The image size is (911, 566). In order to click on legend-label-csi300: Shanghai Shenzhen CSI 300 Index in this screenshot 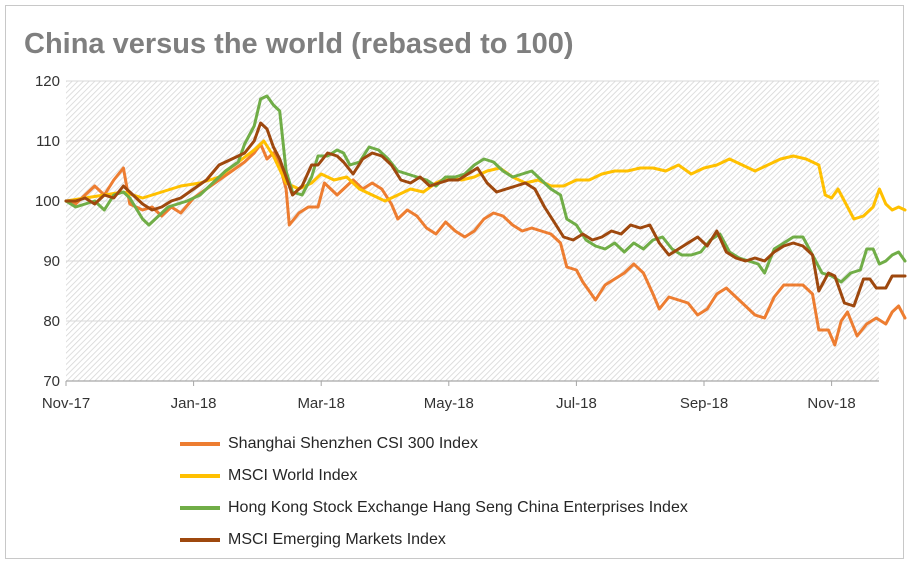, I will do `click(353, 443)`.